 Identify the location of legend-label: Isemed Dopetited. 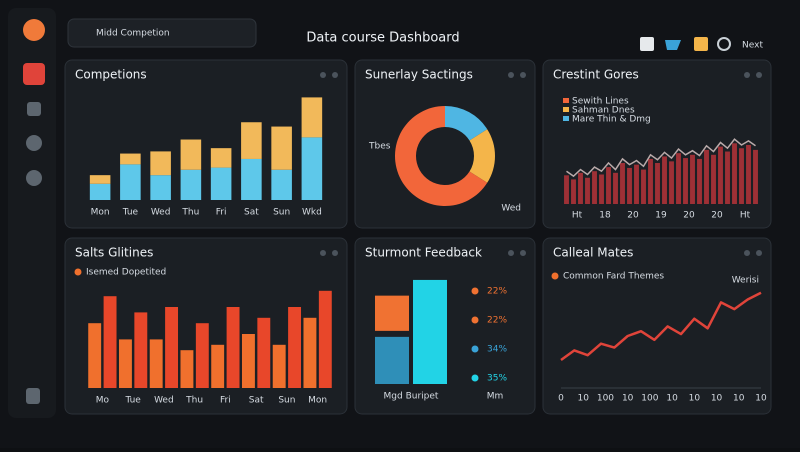
(126, 273).